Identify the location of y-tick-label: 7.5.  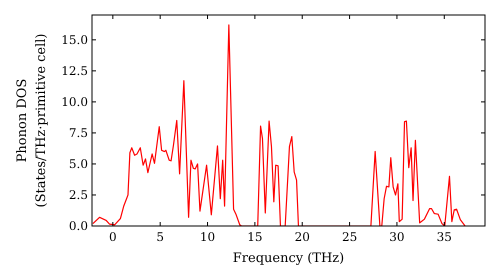
(78, 133).